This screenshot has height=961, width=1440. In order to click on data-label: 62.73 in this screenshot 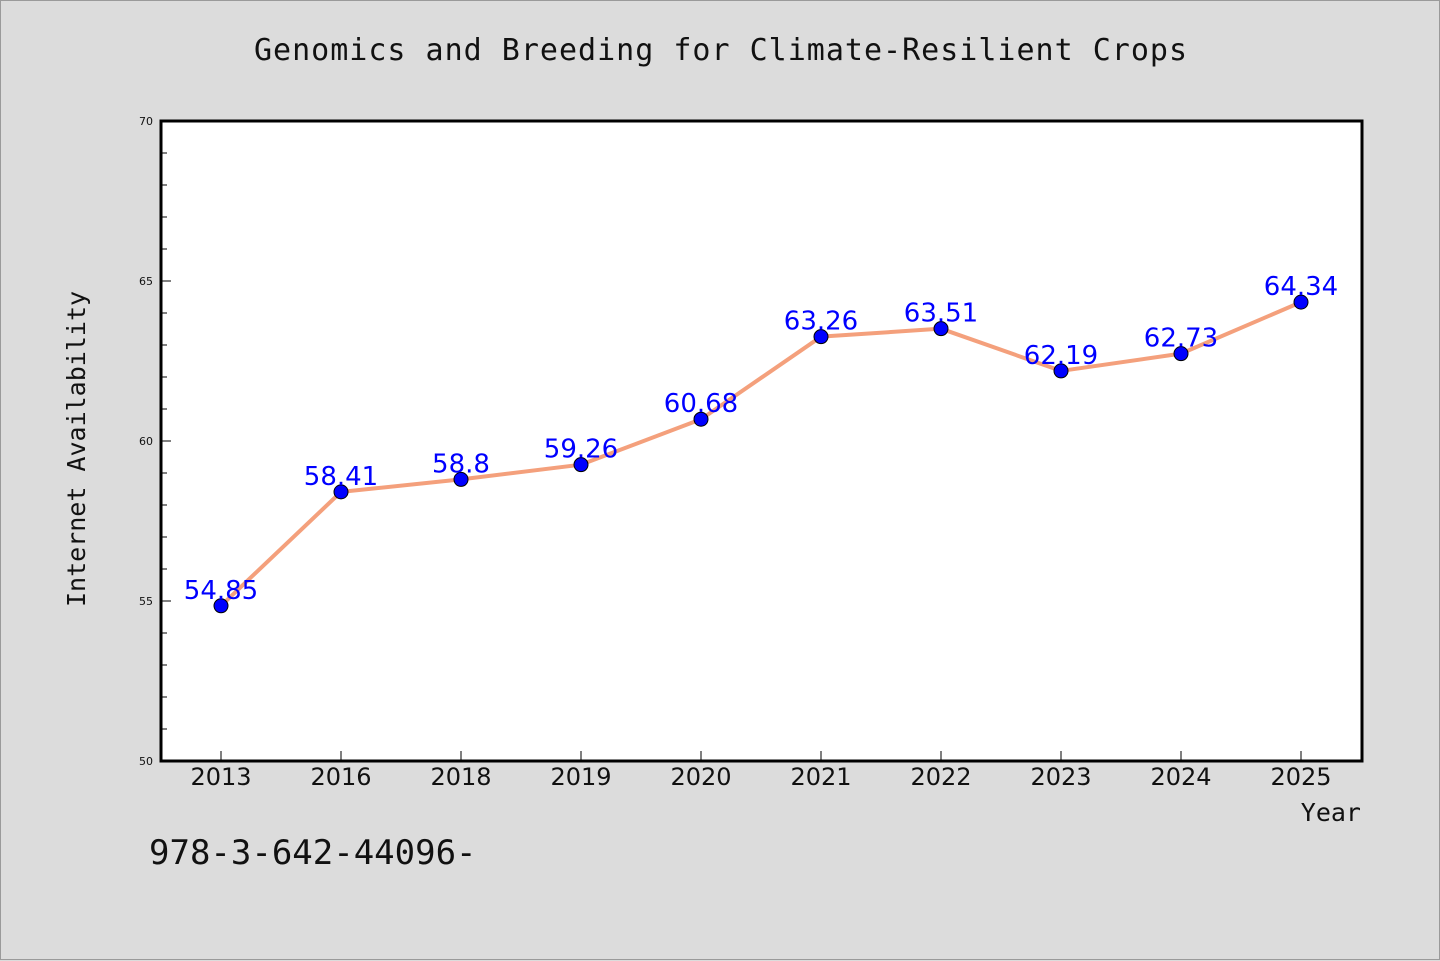, I will do `click(1181, 339)`.